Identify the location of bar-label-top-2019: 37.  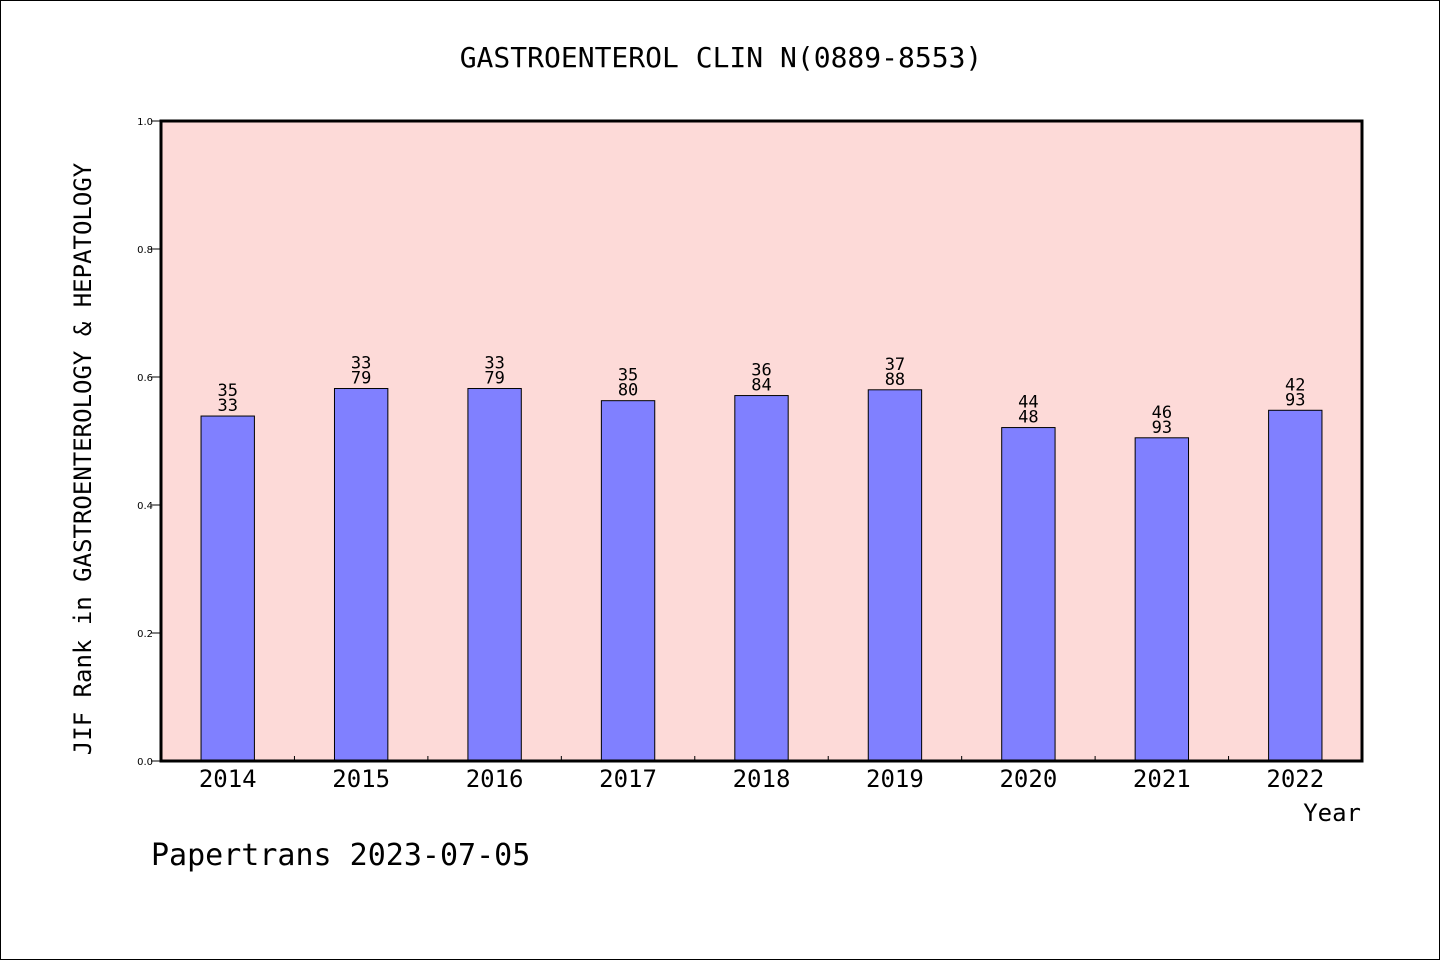
(895, 365).